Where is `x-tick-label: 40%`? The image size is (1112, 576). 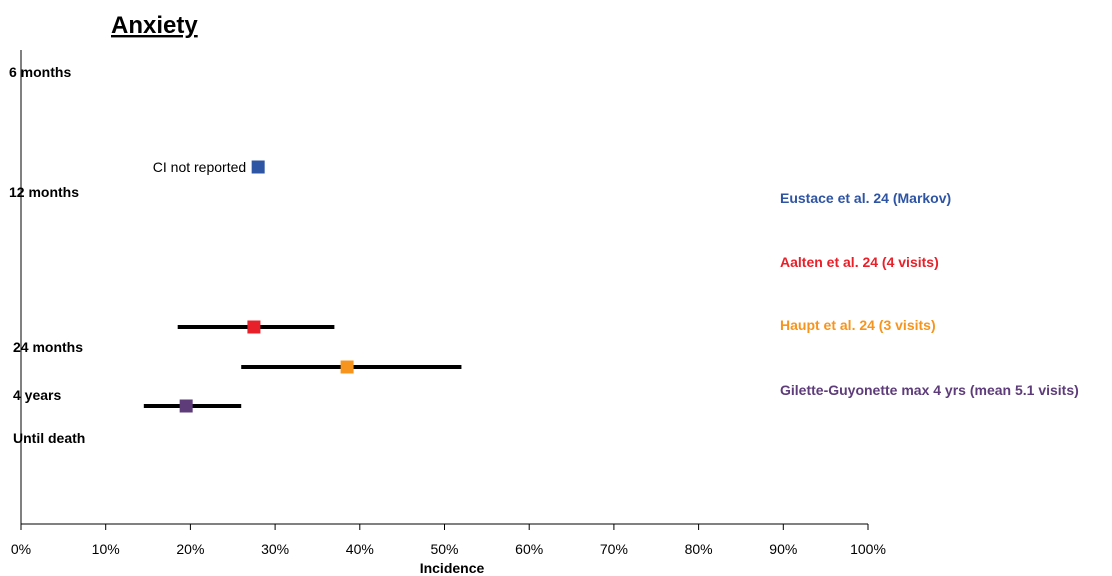 x-tick-label: 40% is located at coordinates (360, 549).